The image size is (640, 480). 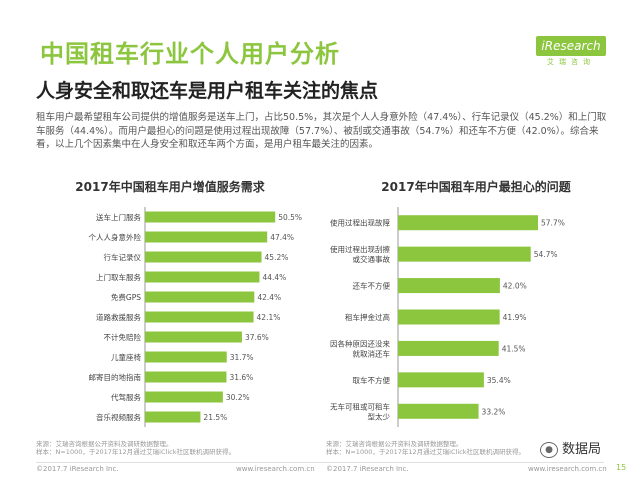 What do you see at coordinates (238, 397) in the screenshot?
I see `left-value-label: 30.2%` at bounding box center [238, 397].